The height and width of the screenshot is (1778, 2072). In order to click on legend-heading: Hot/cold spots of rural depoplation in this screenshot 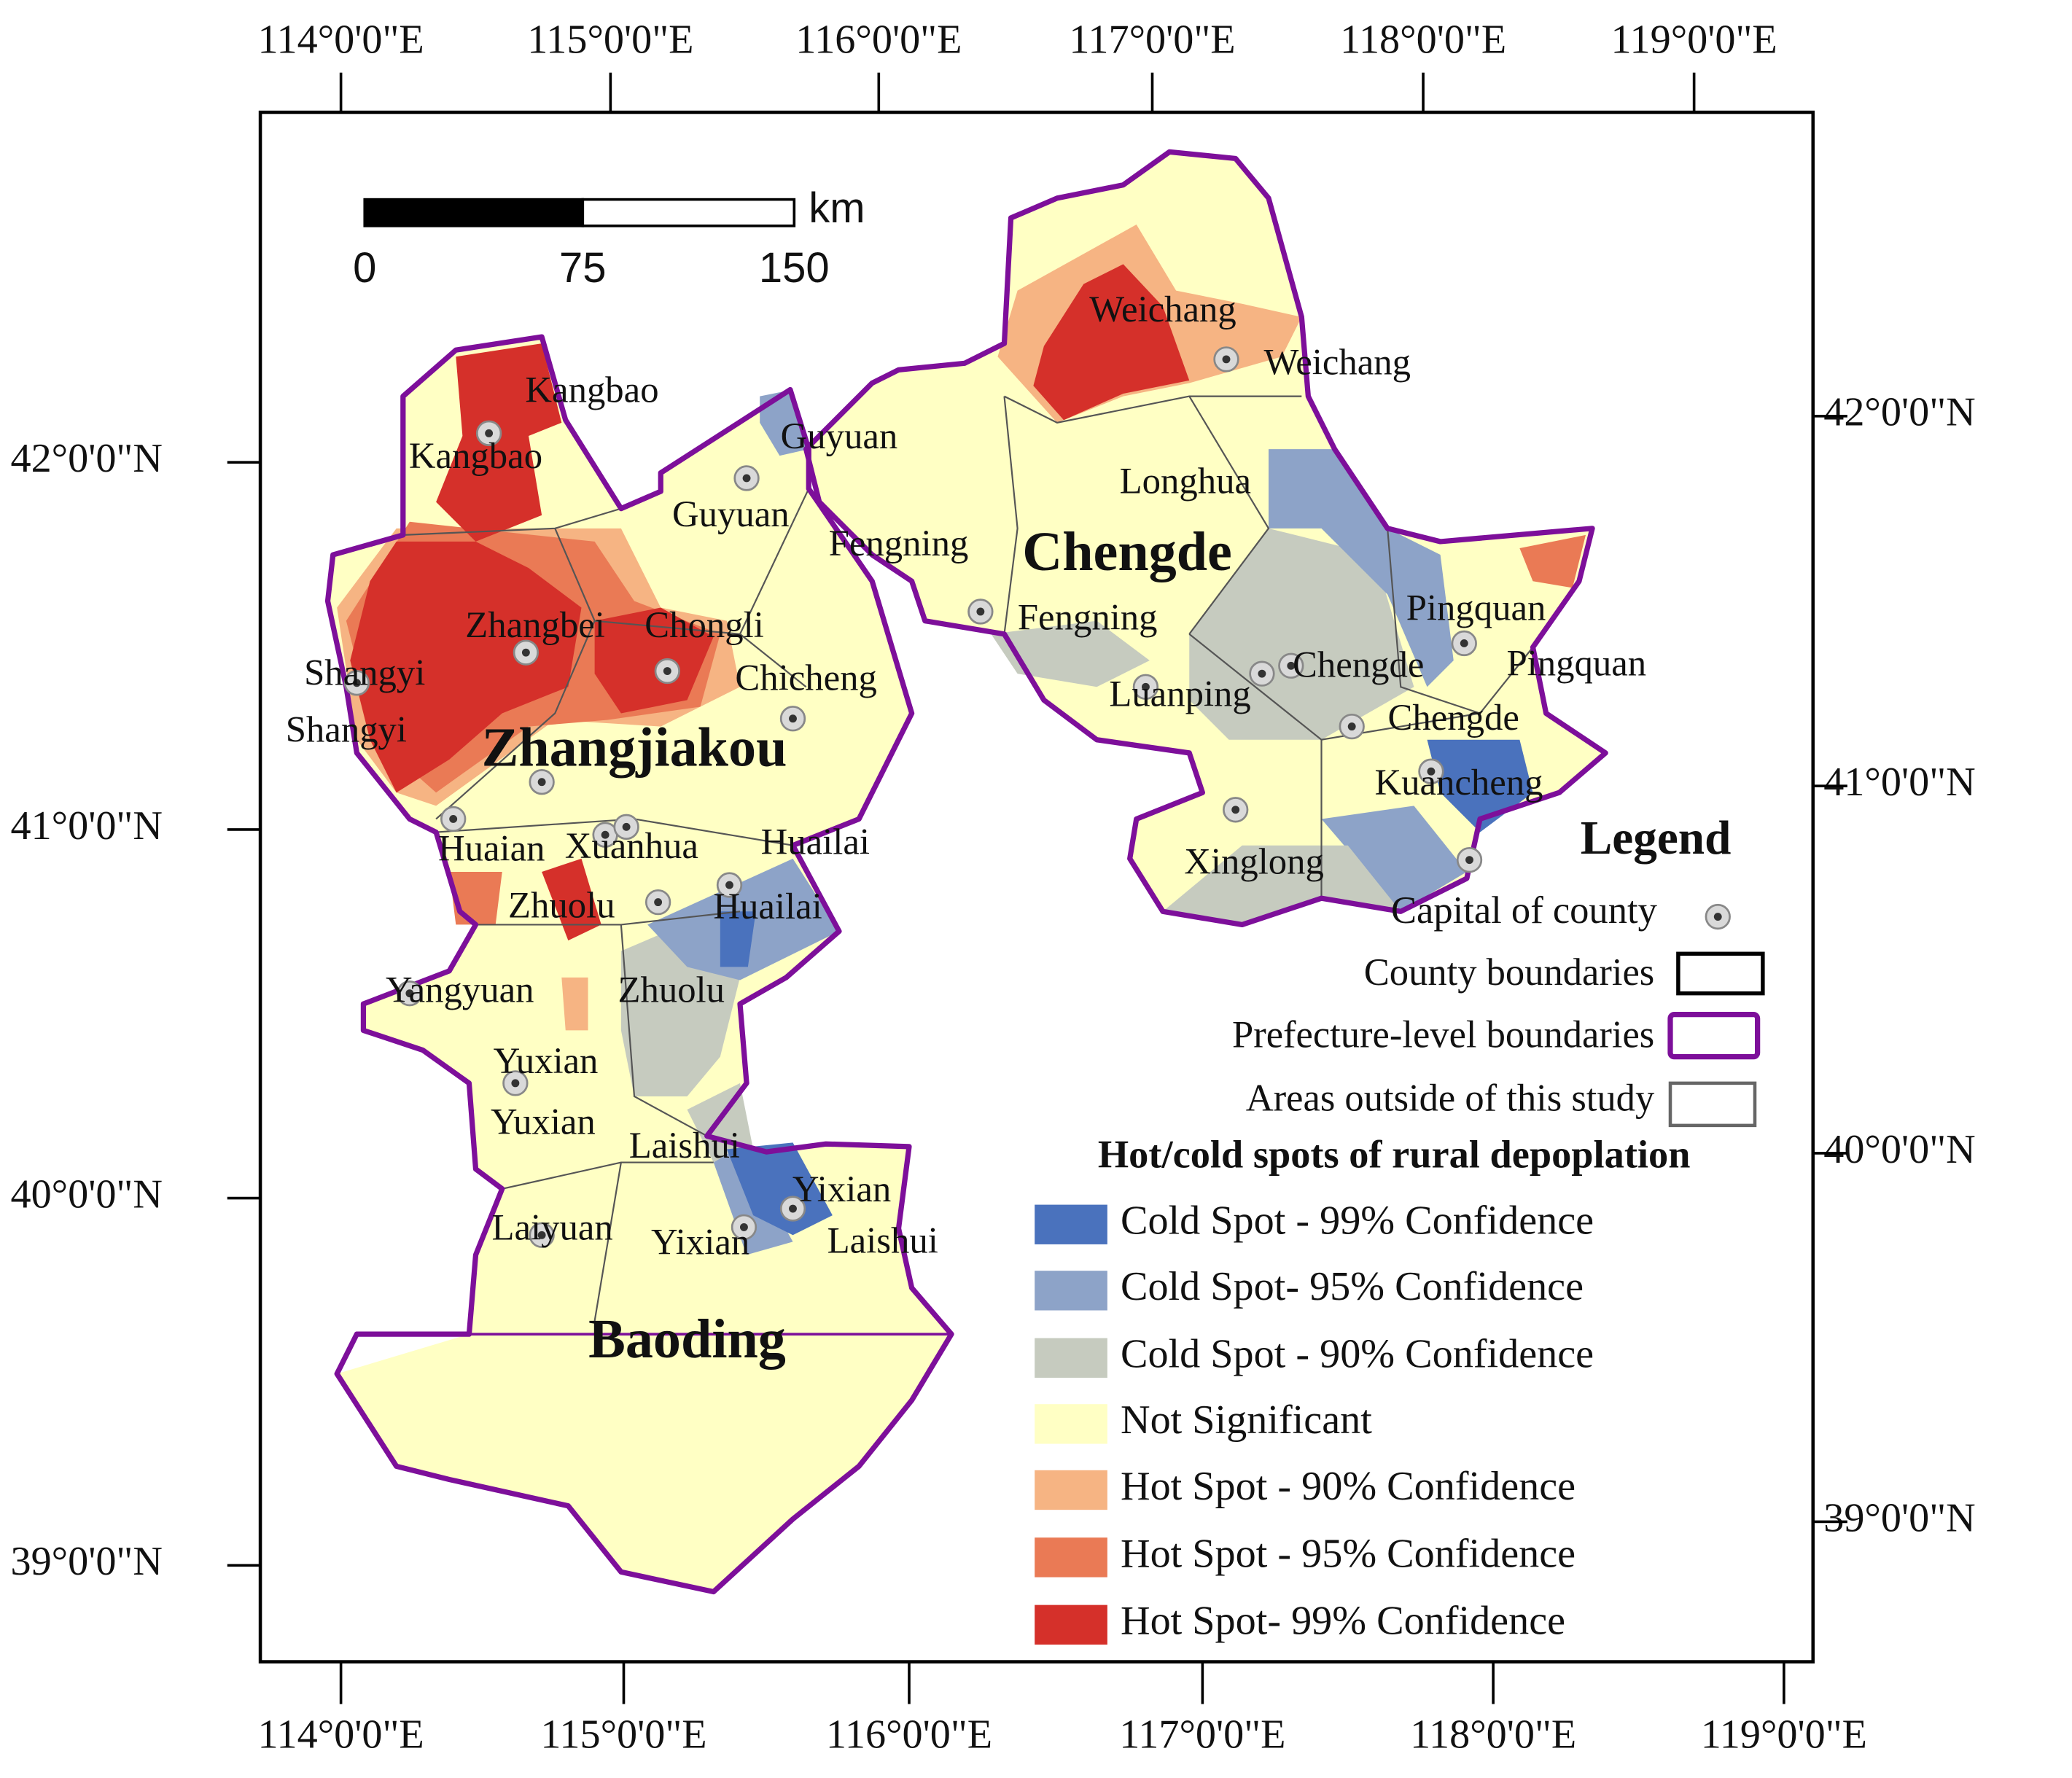, I will do `click(1394, 1155)`.